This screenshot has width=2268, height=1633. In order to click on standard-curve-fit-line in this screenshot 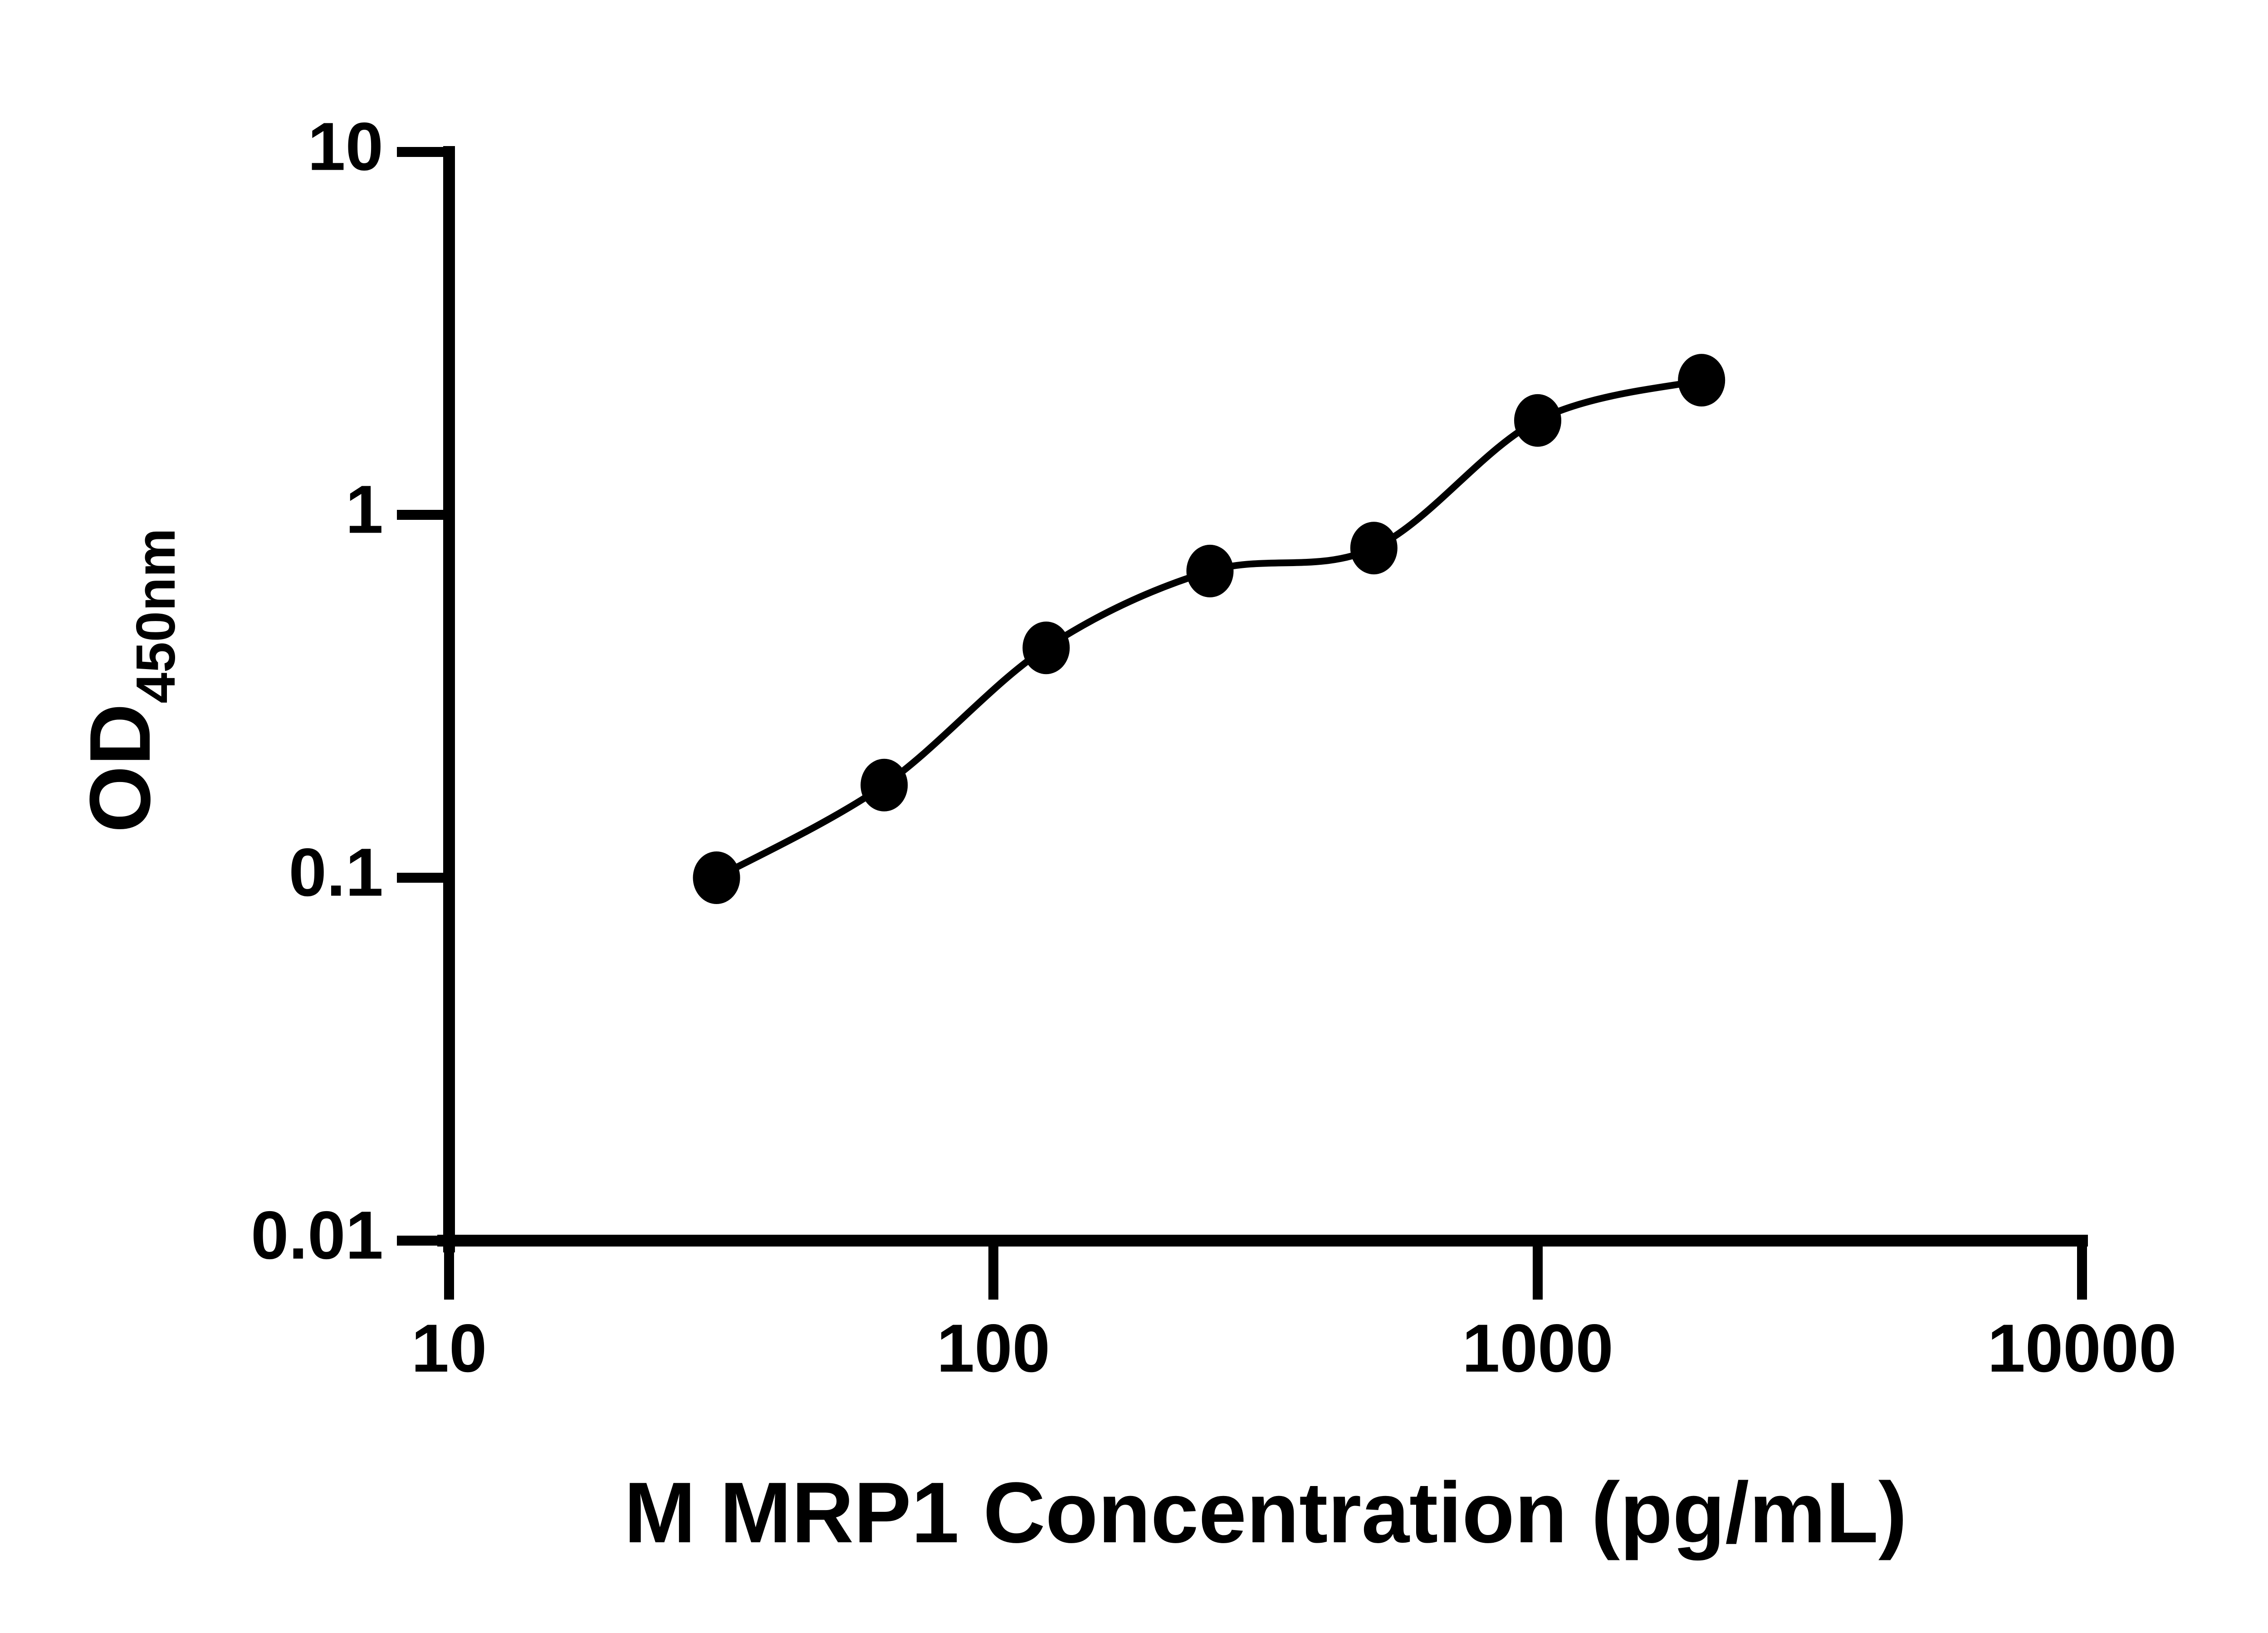, I will do `click(1209, 628)`.